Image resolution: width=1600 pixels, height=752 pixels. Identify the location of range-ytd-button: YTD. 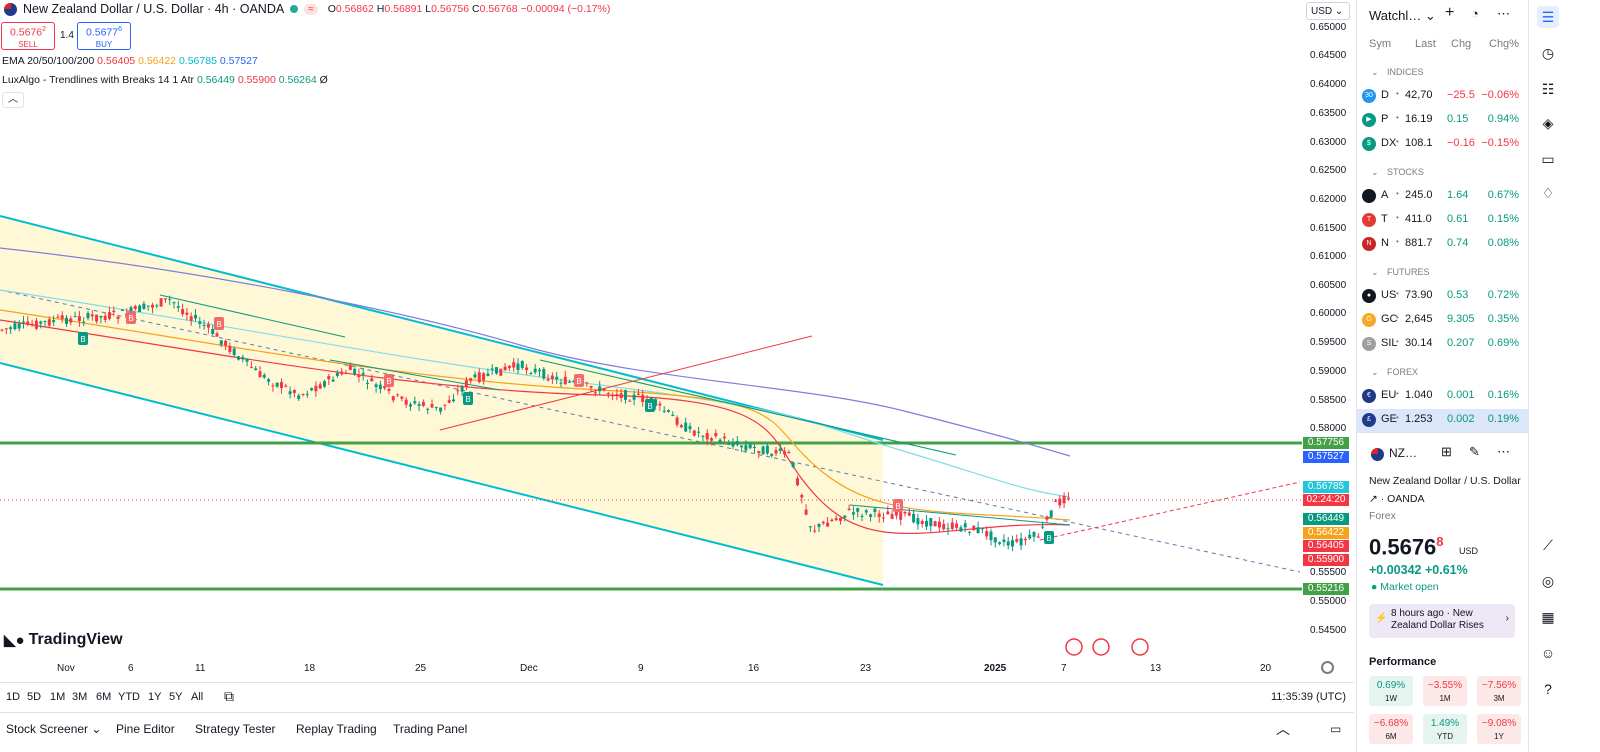
(129, 697).